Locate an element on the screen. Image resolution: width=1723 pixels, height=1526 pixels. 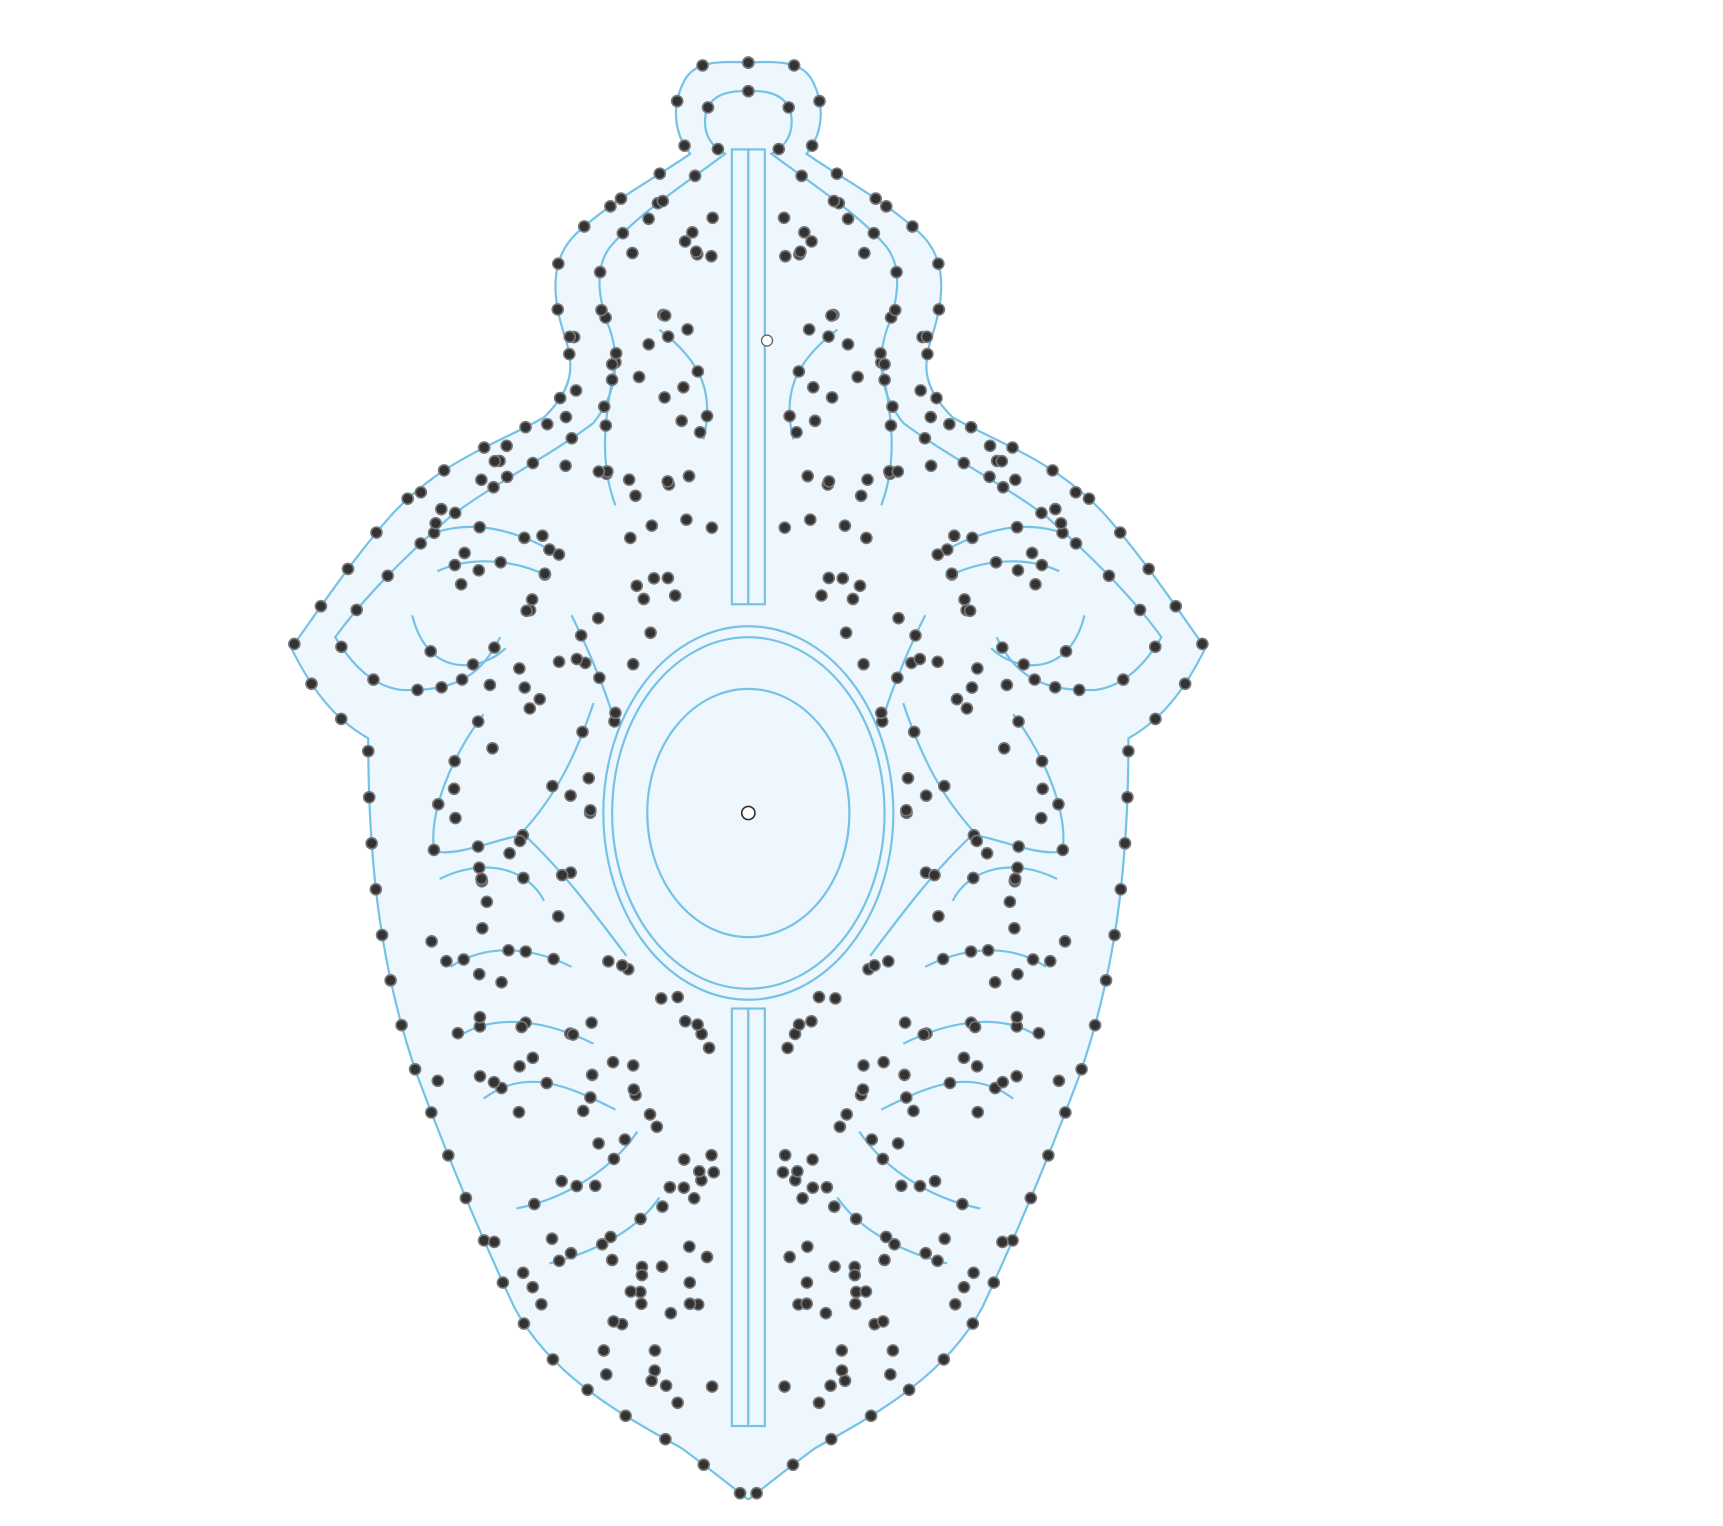
ring-outer is located at coordinates (748, 813).